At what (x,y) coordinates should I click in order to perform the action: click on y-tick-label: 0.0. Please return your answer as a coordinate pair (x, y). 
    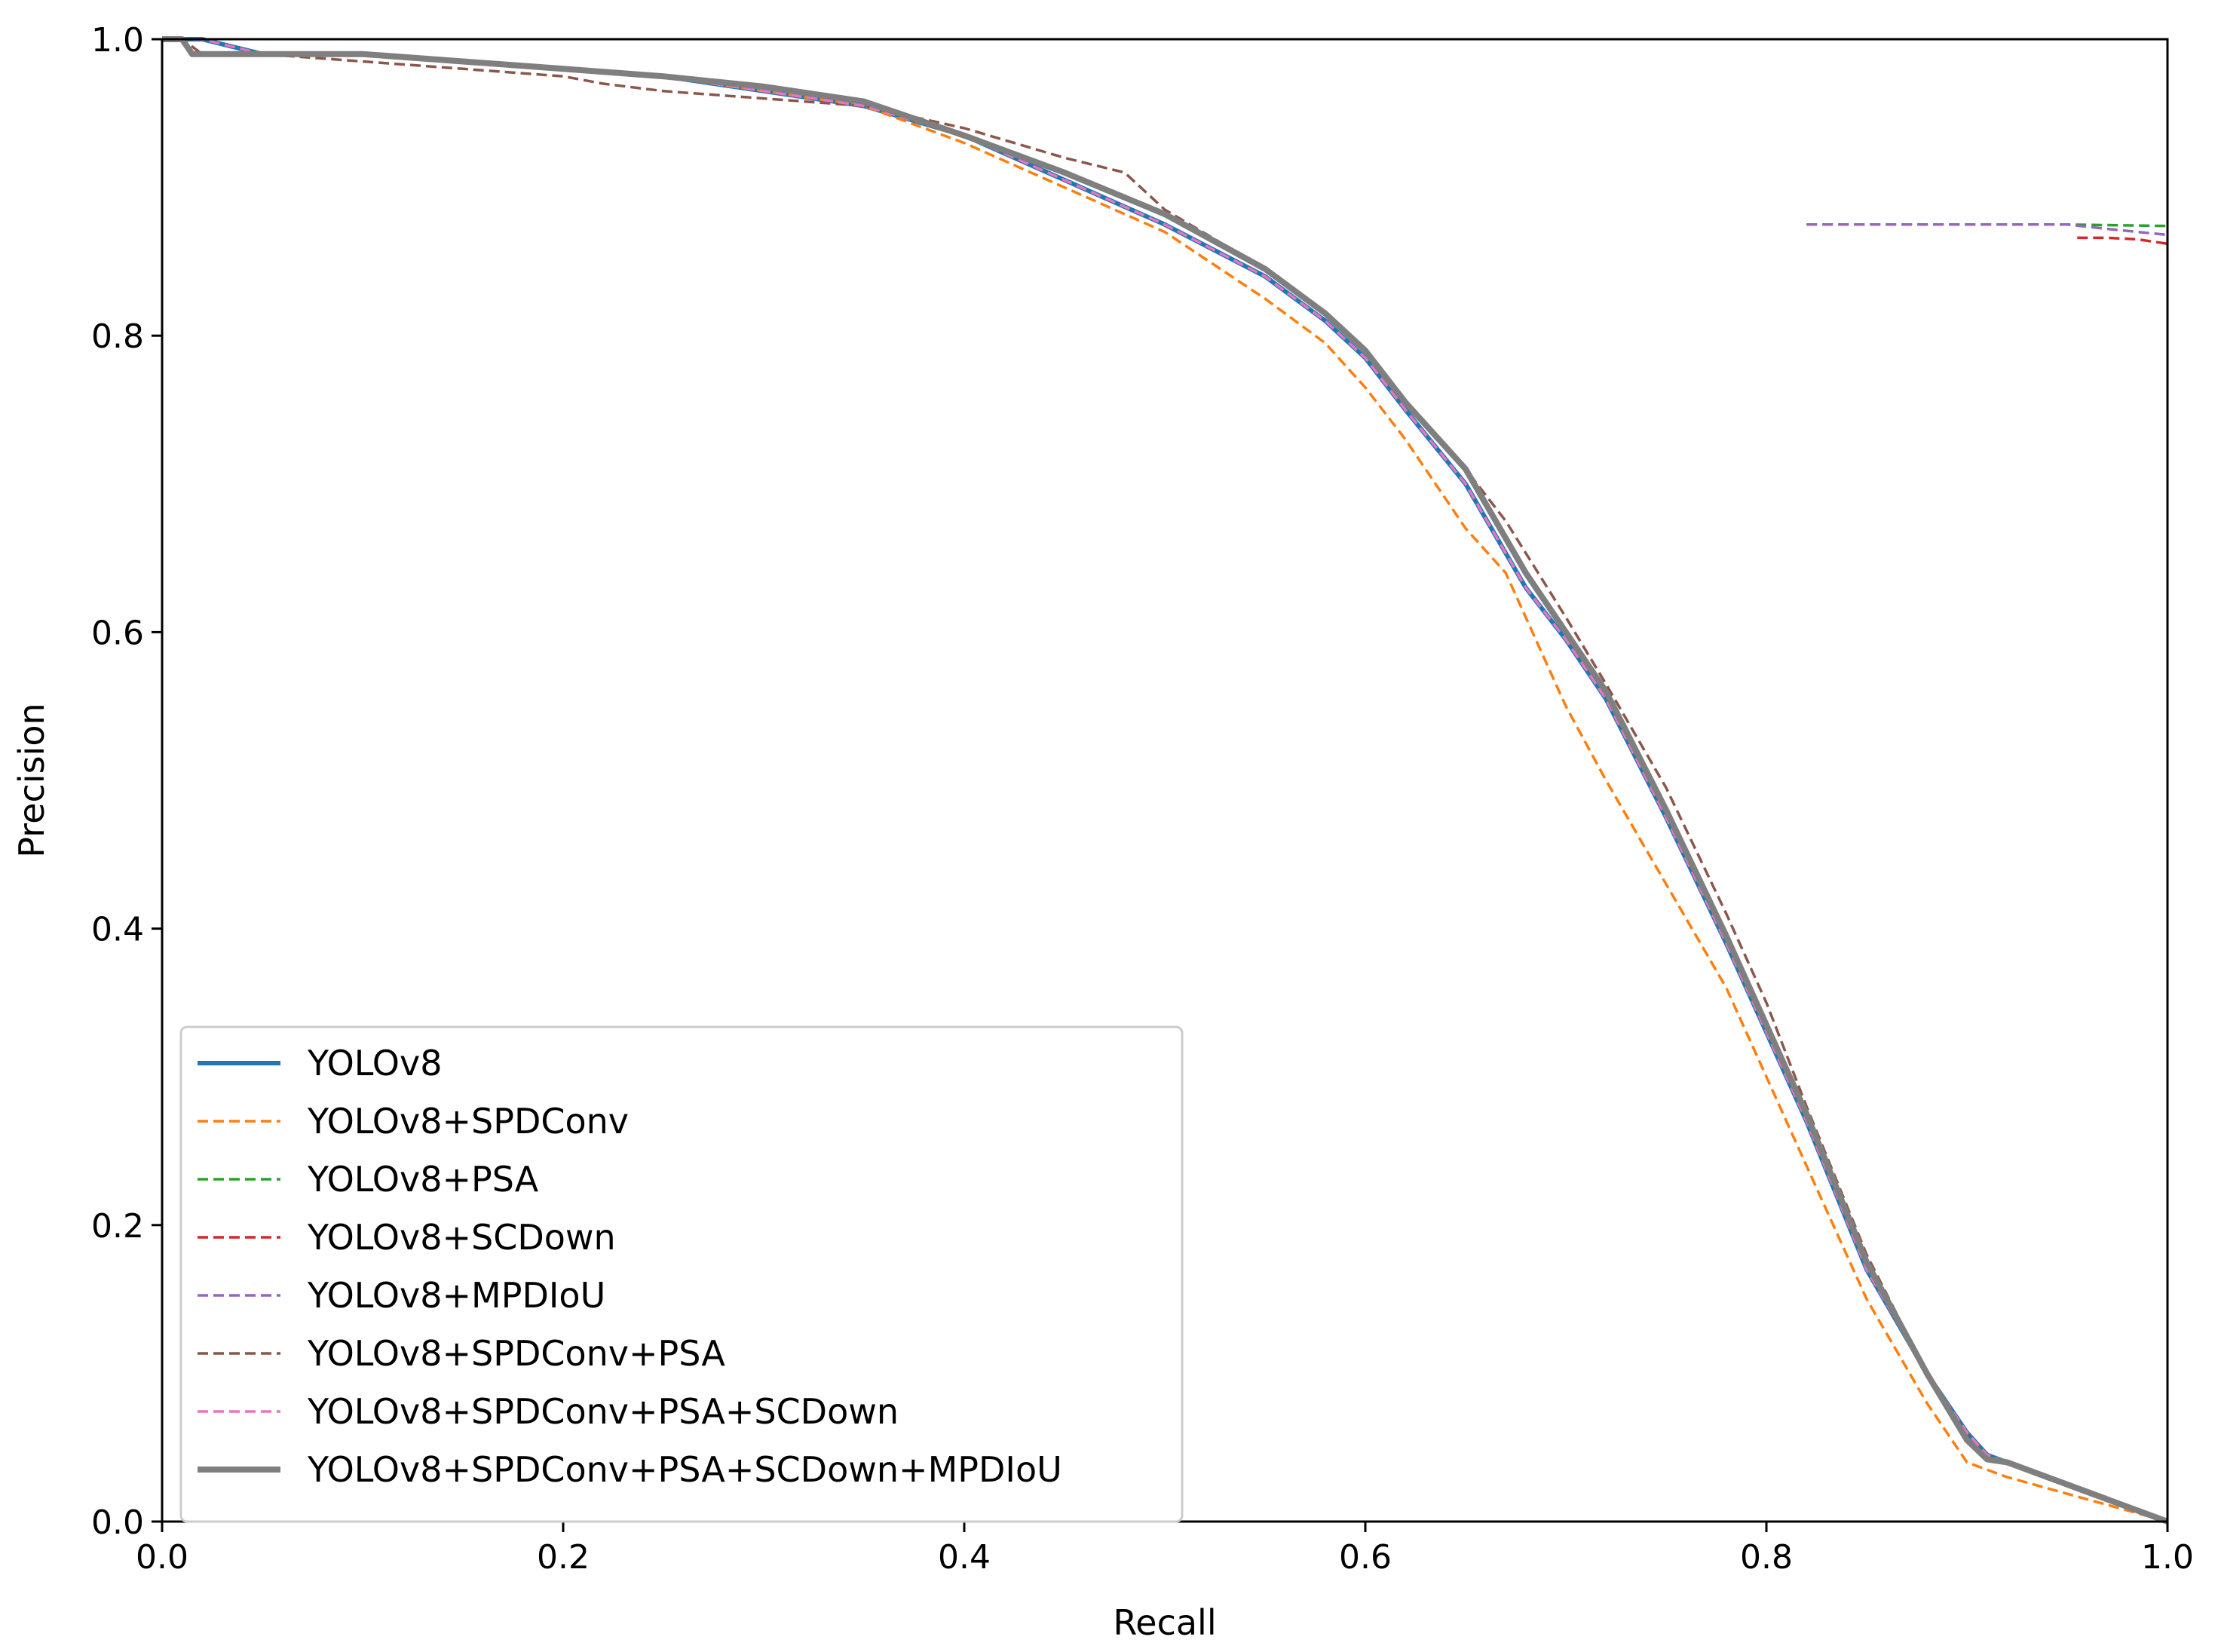
    Looking at the image, I should click on (117, 1522).